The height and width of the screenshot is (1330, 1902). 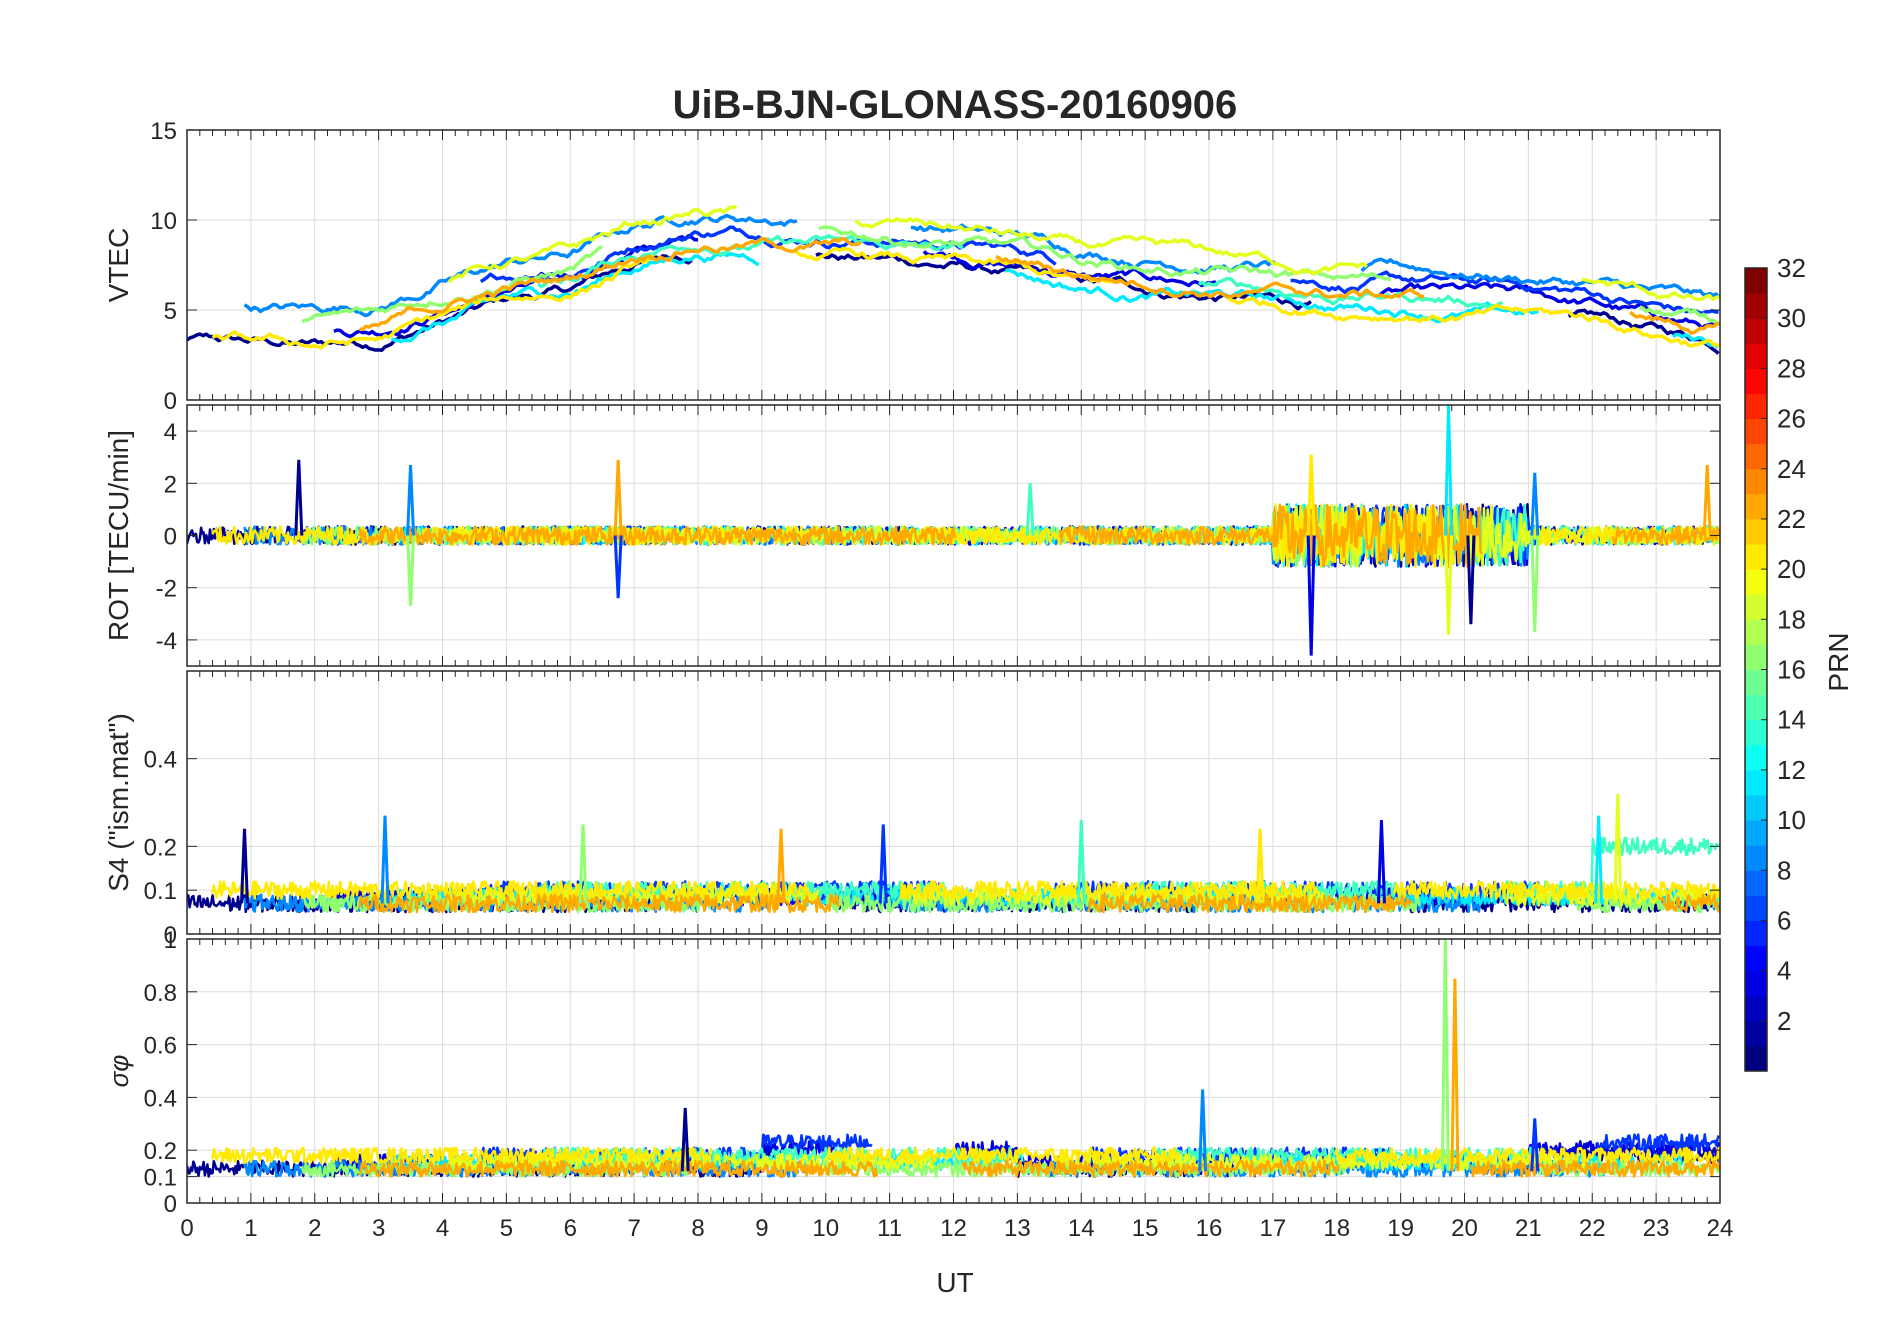 I want to click on colorbar-tick-label: 24, so click(x=1791, y=469).